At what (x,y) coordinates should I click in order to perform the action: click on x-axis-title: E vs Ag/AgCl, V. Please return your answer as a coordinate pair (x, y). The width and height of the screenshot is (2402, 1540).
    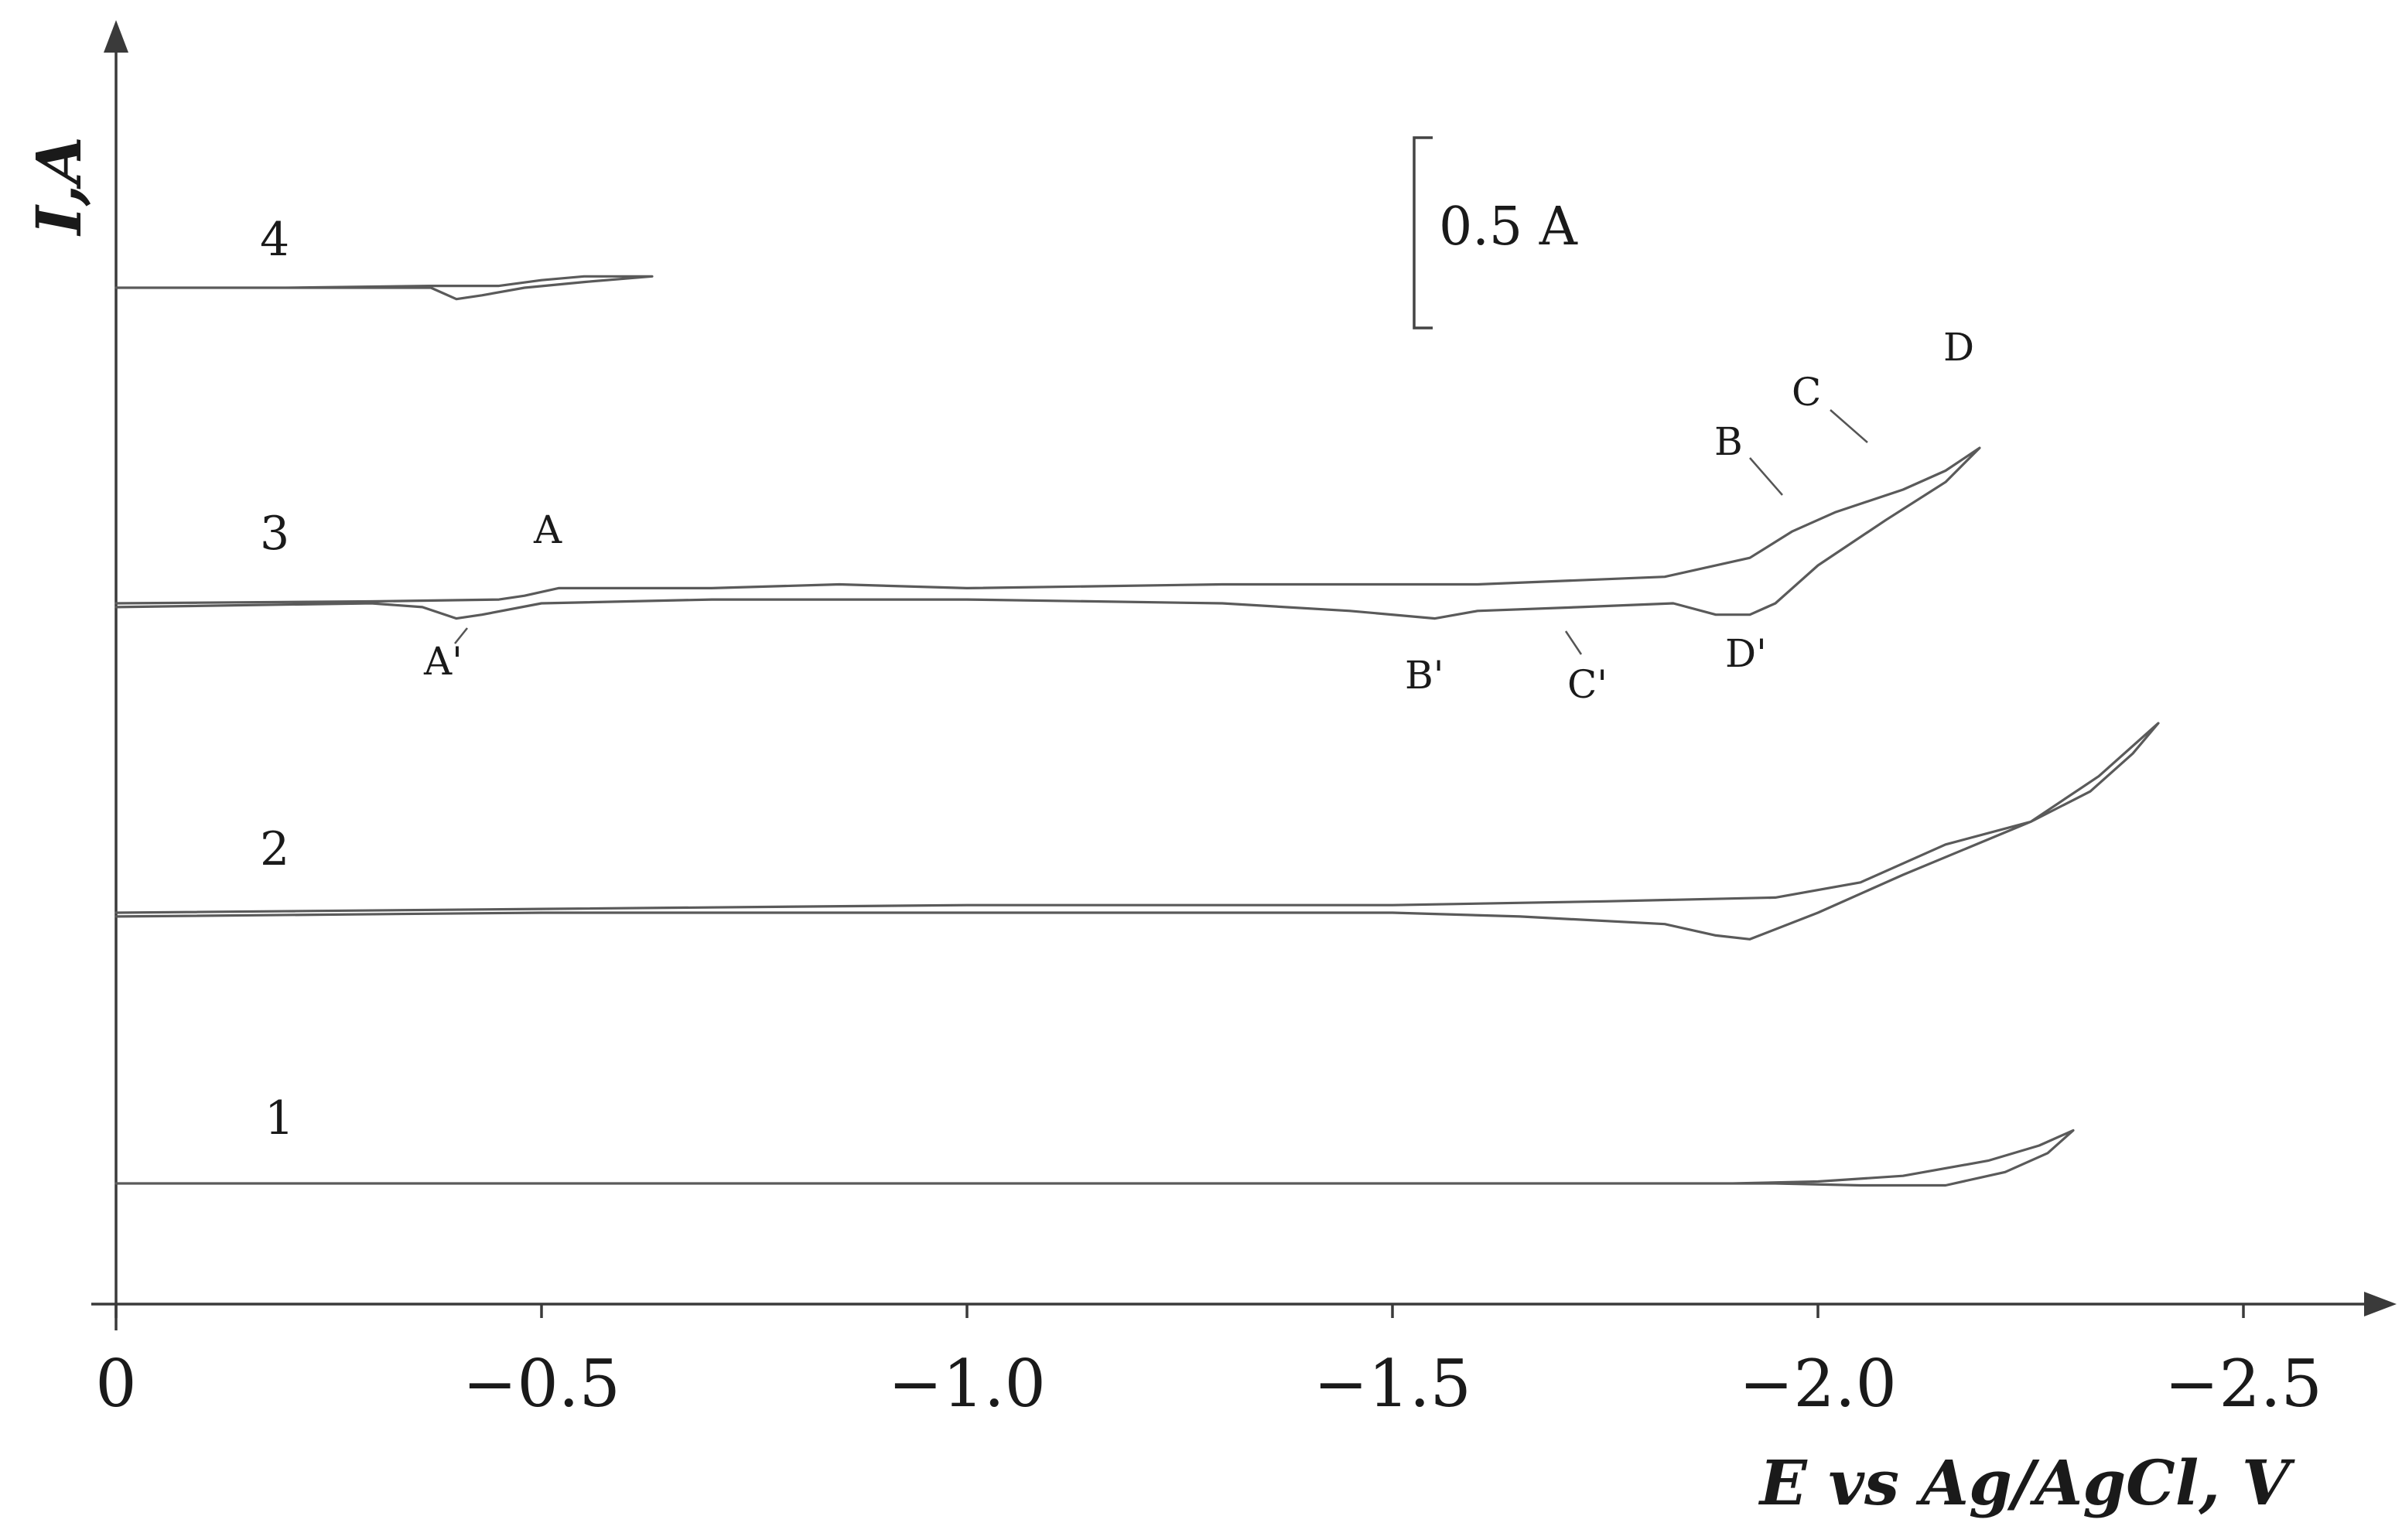
    Looking at the image, I should click on (2026, 1483).